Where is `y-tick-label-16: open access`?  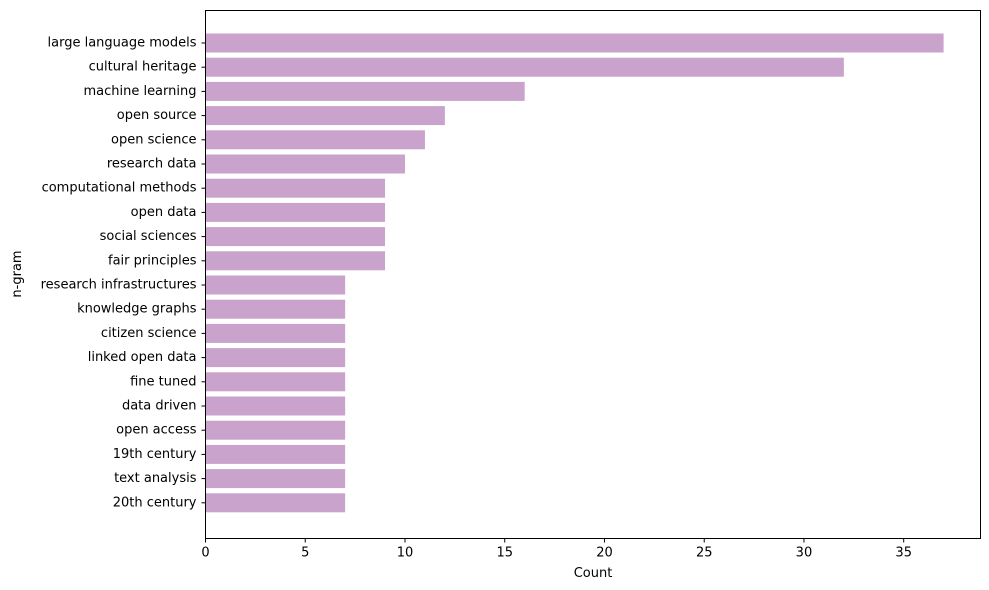
y-tick-label-16: open access is located at coordinates (156, 430).